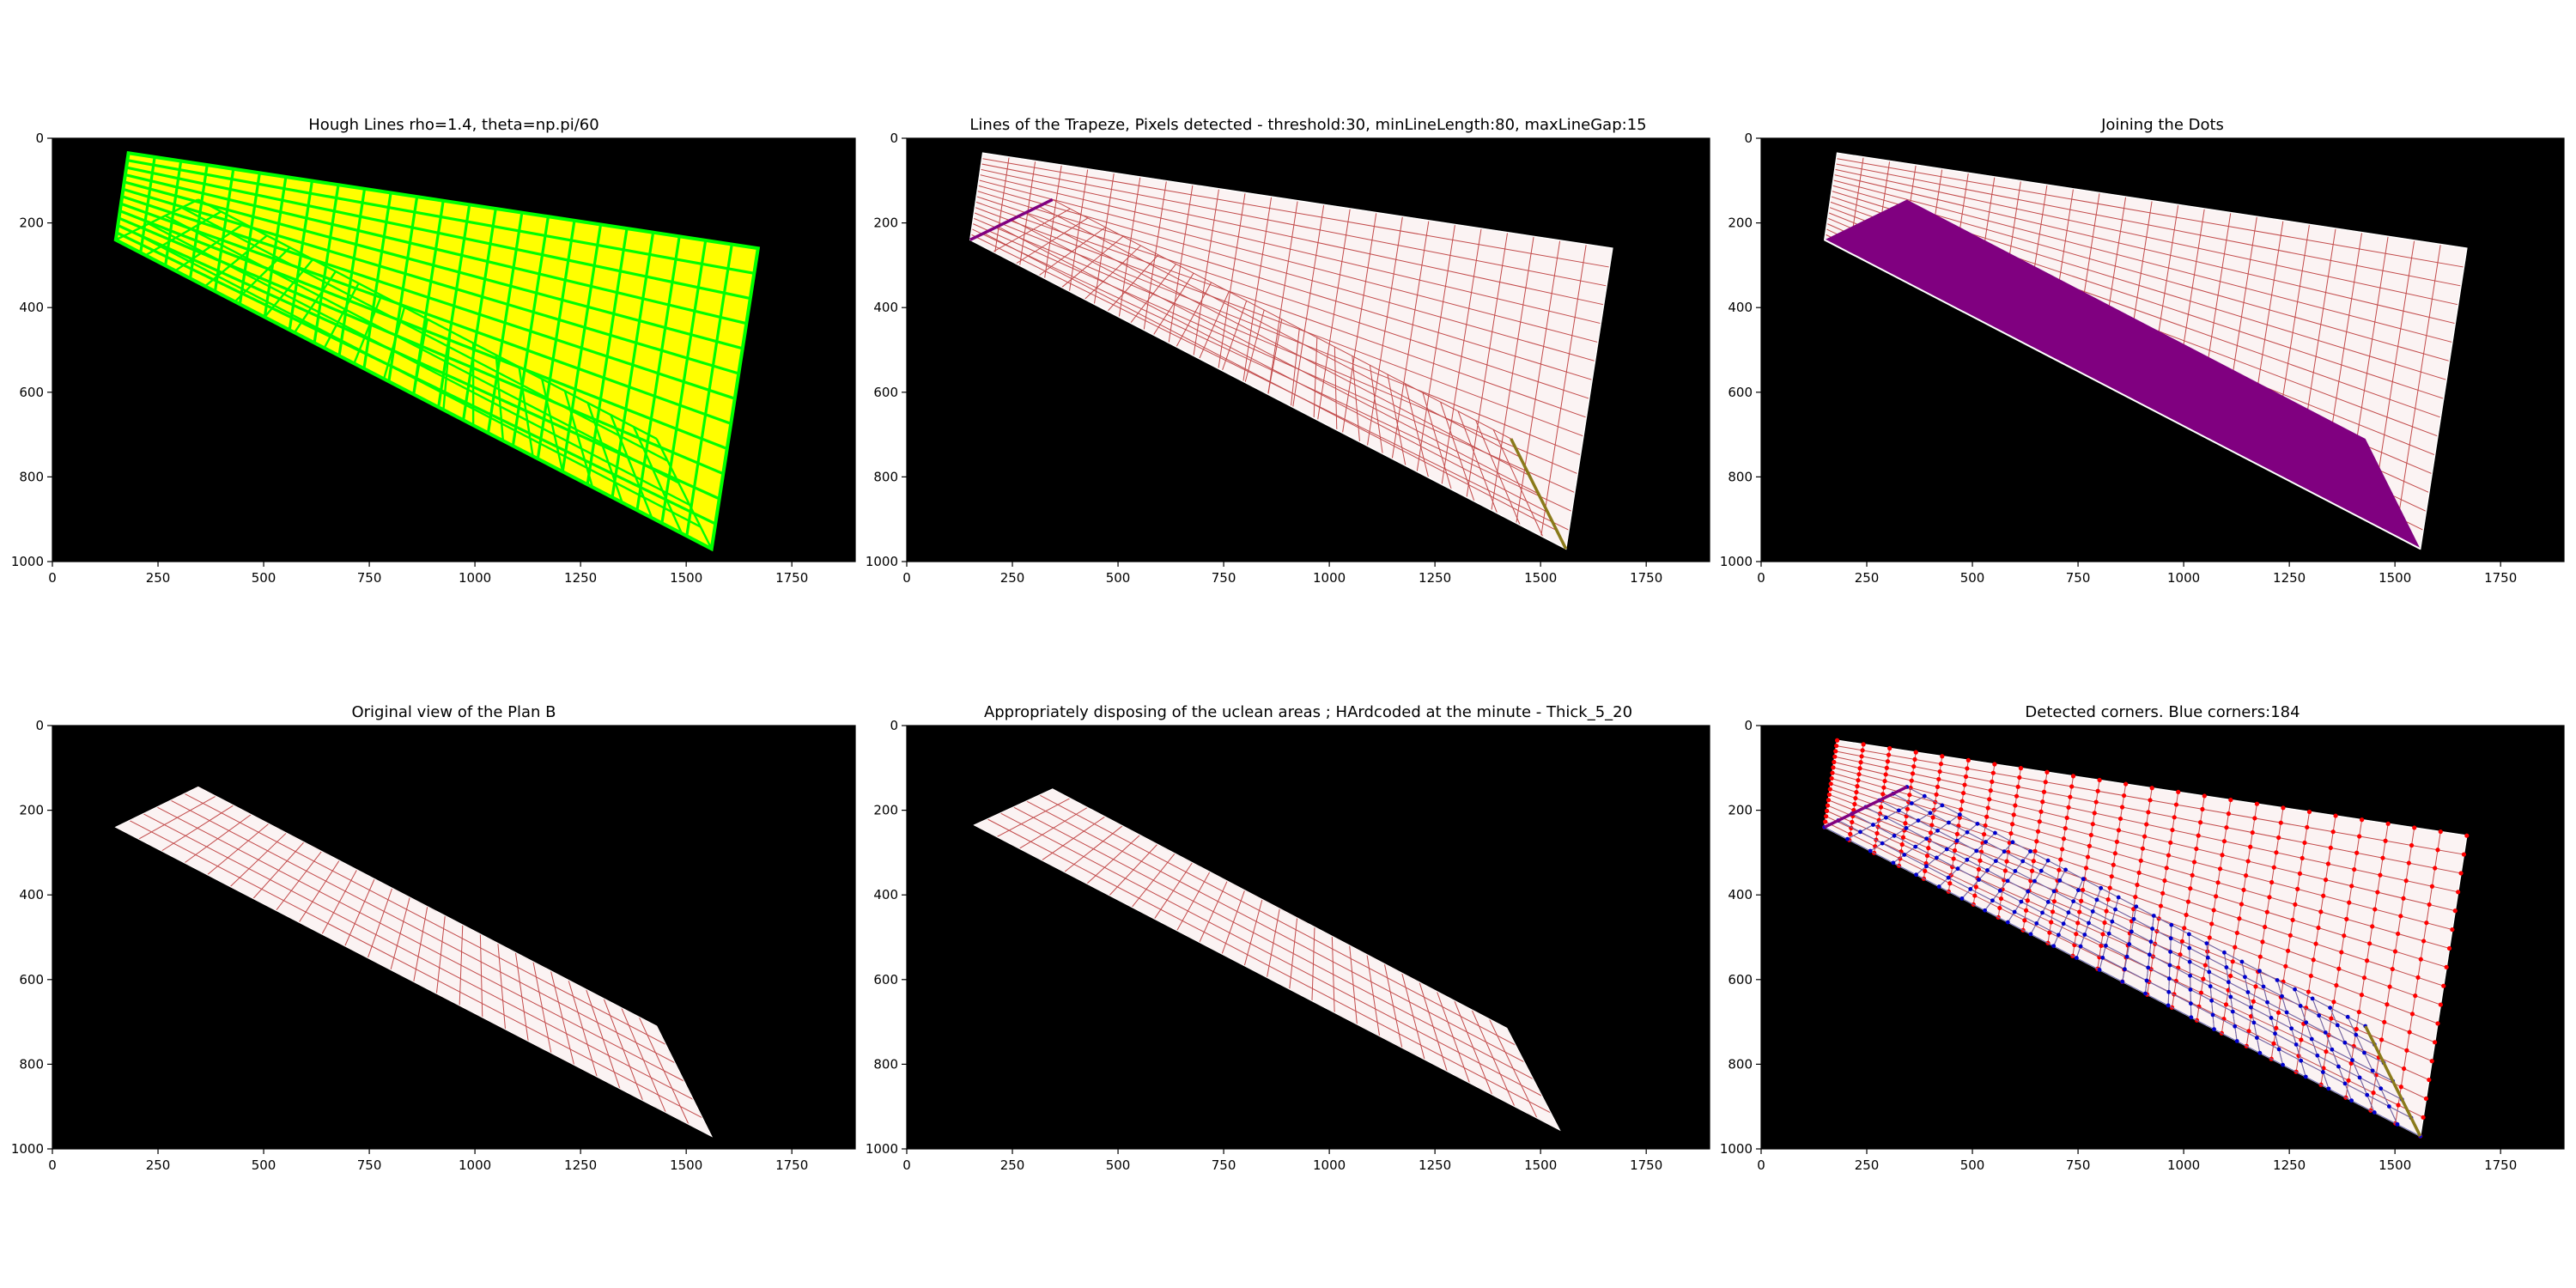 This screenshot has width=2576, height=1288. What do you see at coordinates (453, 125) in the screenshot?
I see `subplot-title: Hough Lines rho=1.4, theta=np.pi/60` at bounding box center [453, 125].